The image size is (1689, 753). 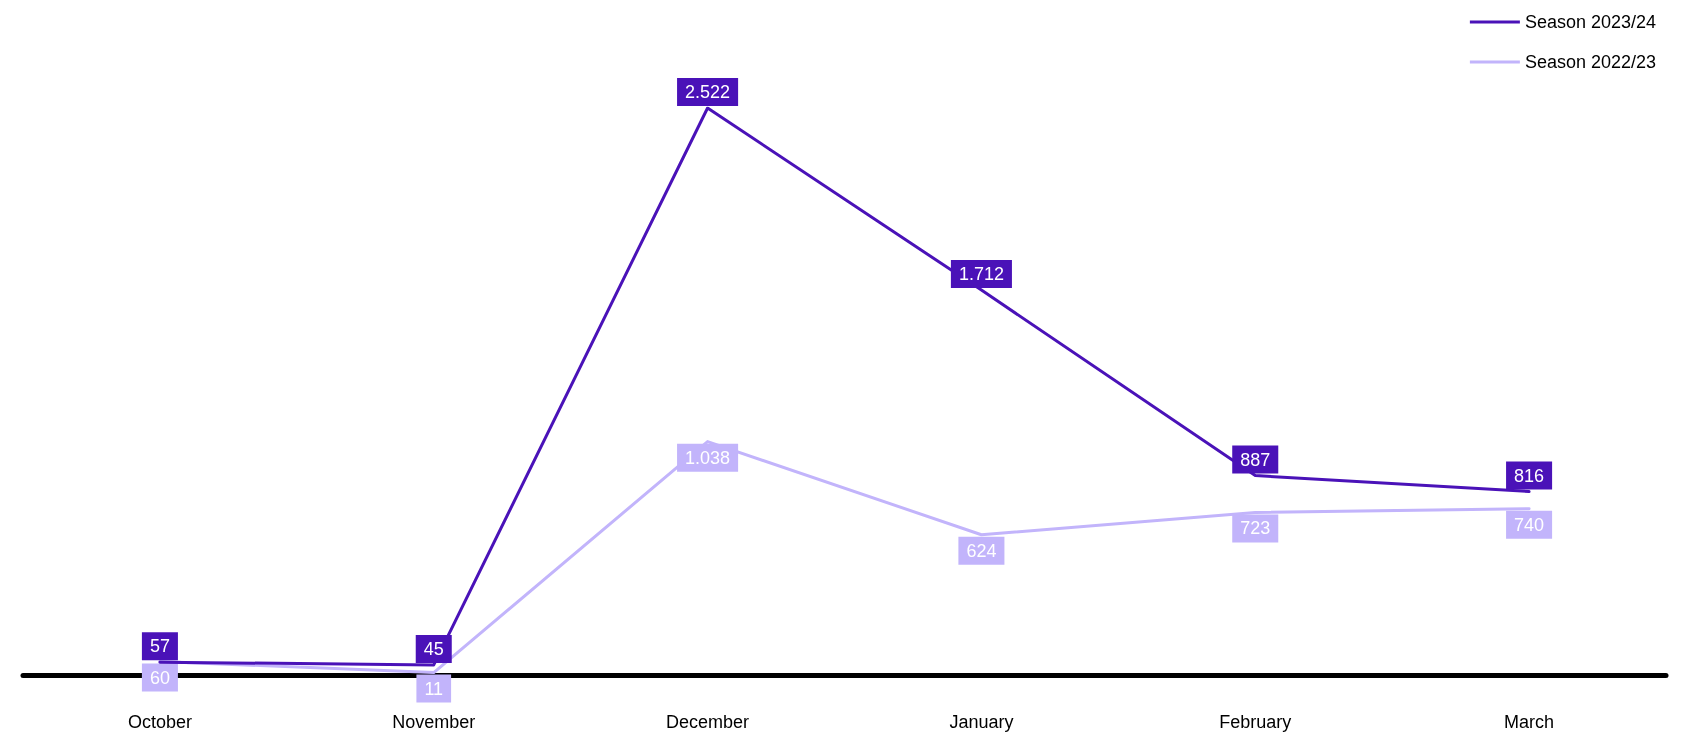 I want to click on data-label: 57, so click(x=159, y=646).